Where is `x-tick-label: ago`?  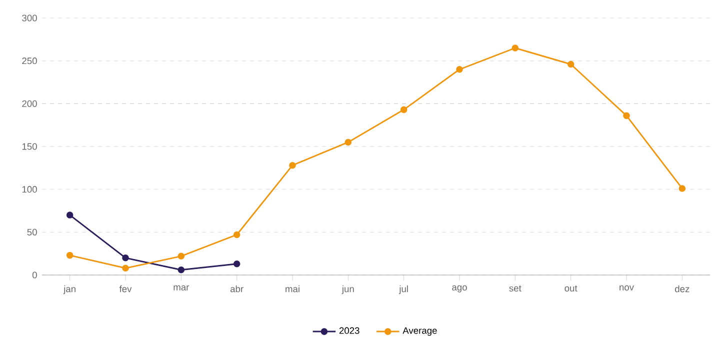
x-tick-label: ago is located at coordinates (459, 288).